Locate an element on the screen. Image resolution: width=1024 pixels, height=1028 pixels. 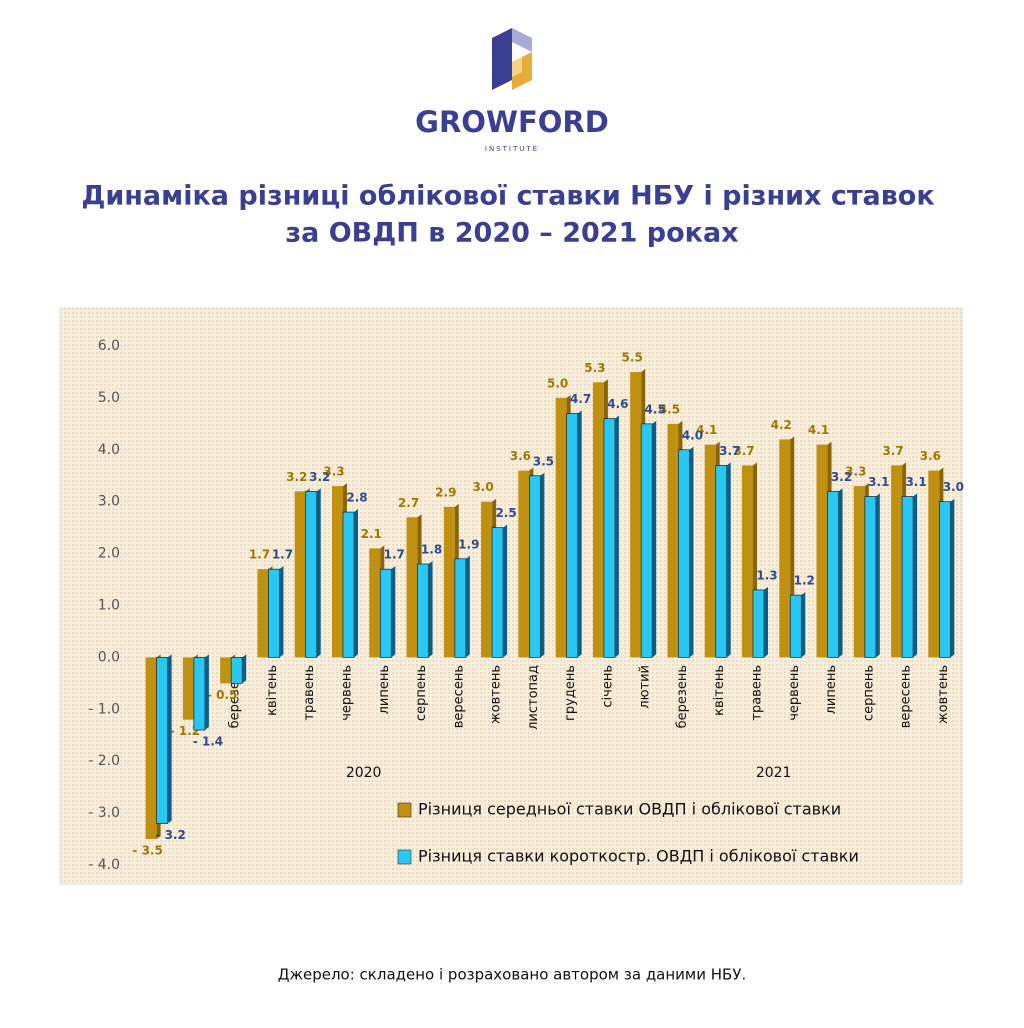
value-label: 4.5 is located at coordinates (655, 409).